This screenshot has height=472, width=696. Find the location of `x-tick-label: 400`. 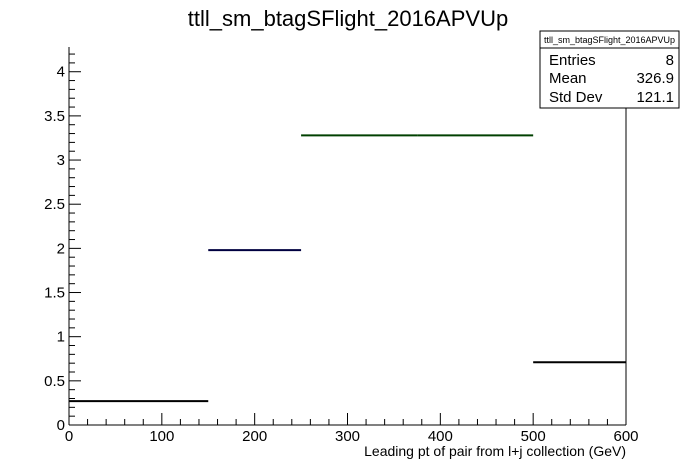

x-tick-label: 400 is located at coordinates (440, 436).